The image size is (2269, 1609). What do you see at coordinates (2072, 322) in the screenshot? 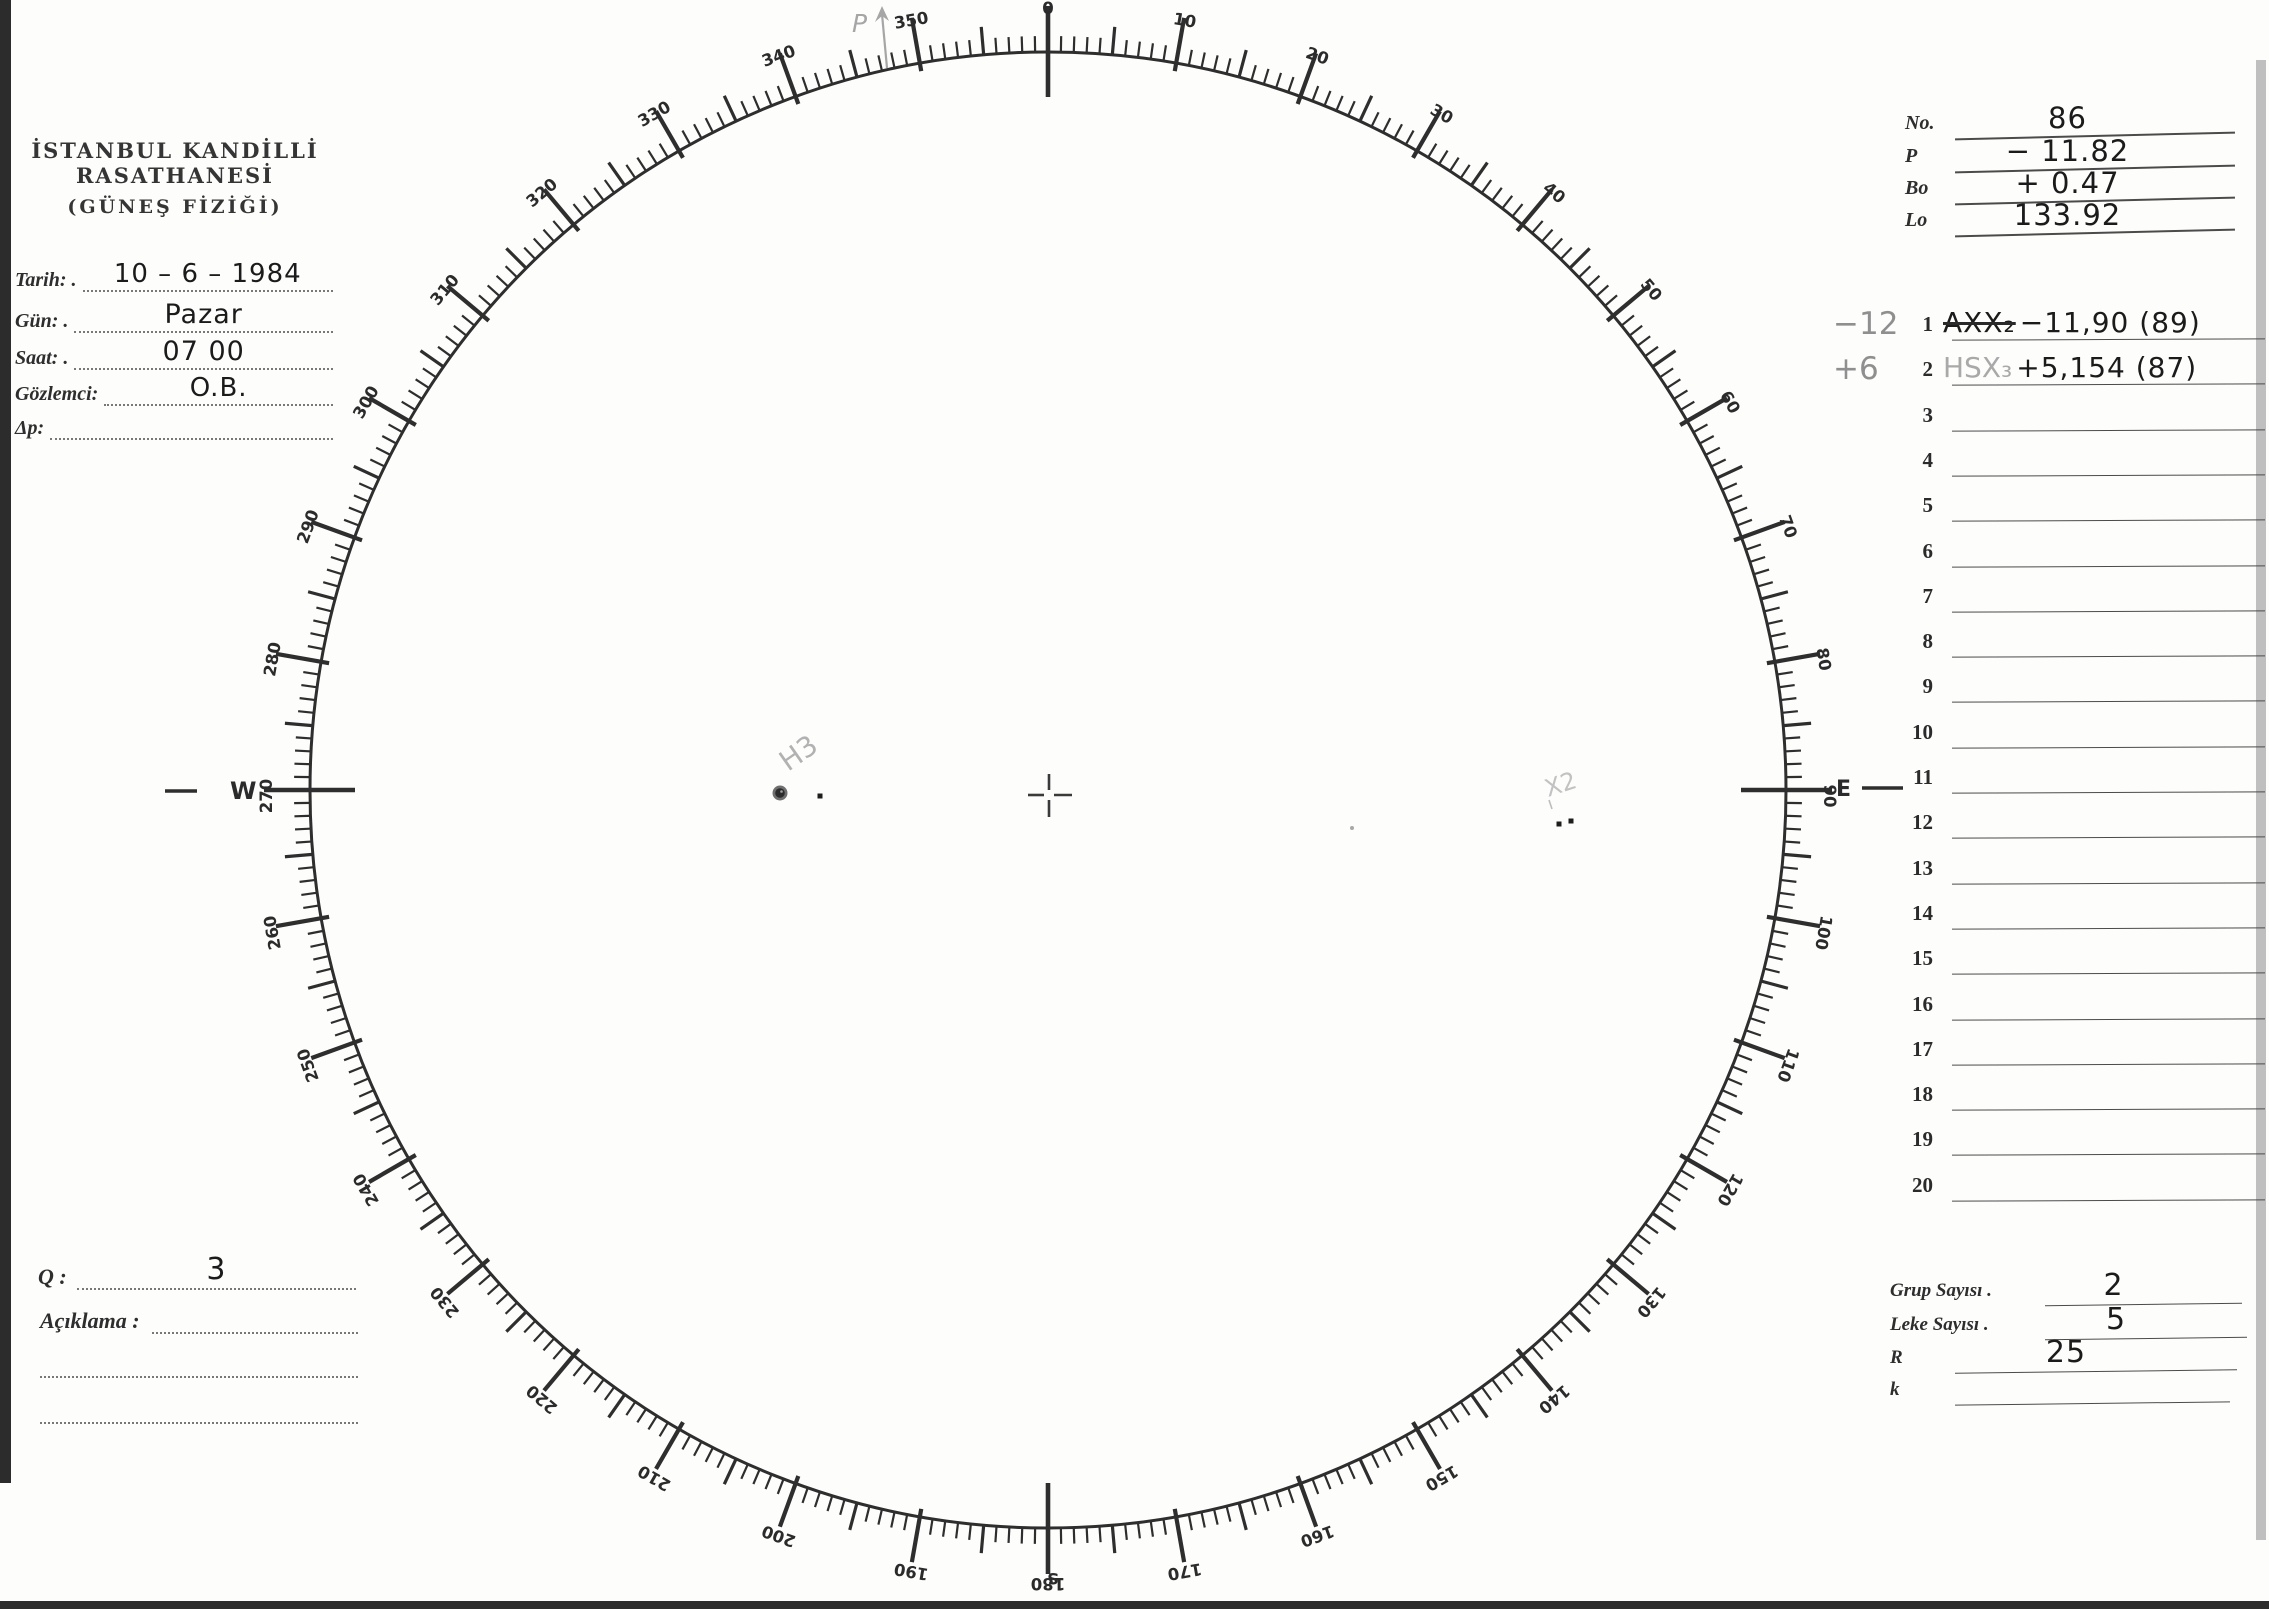
I see `group-entry: AXX₂ −11,90 (89)` at bounding box center [2072, 322].